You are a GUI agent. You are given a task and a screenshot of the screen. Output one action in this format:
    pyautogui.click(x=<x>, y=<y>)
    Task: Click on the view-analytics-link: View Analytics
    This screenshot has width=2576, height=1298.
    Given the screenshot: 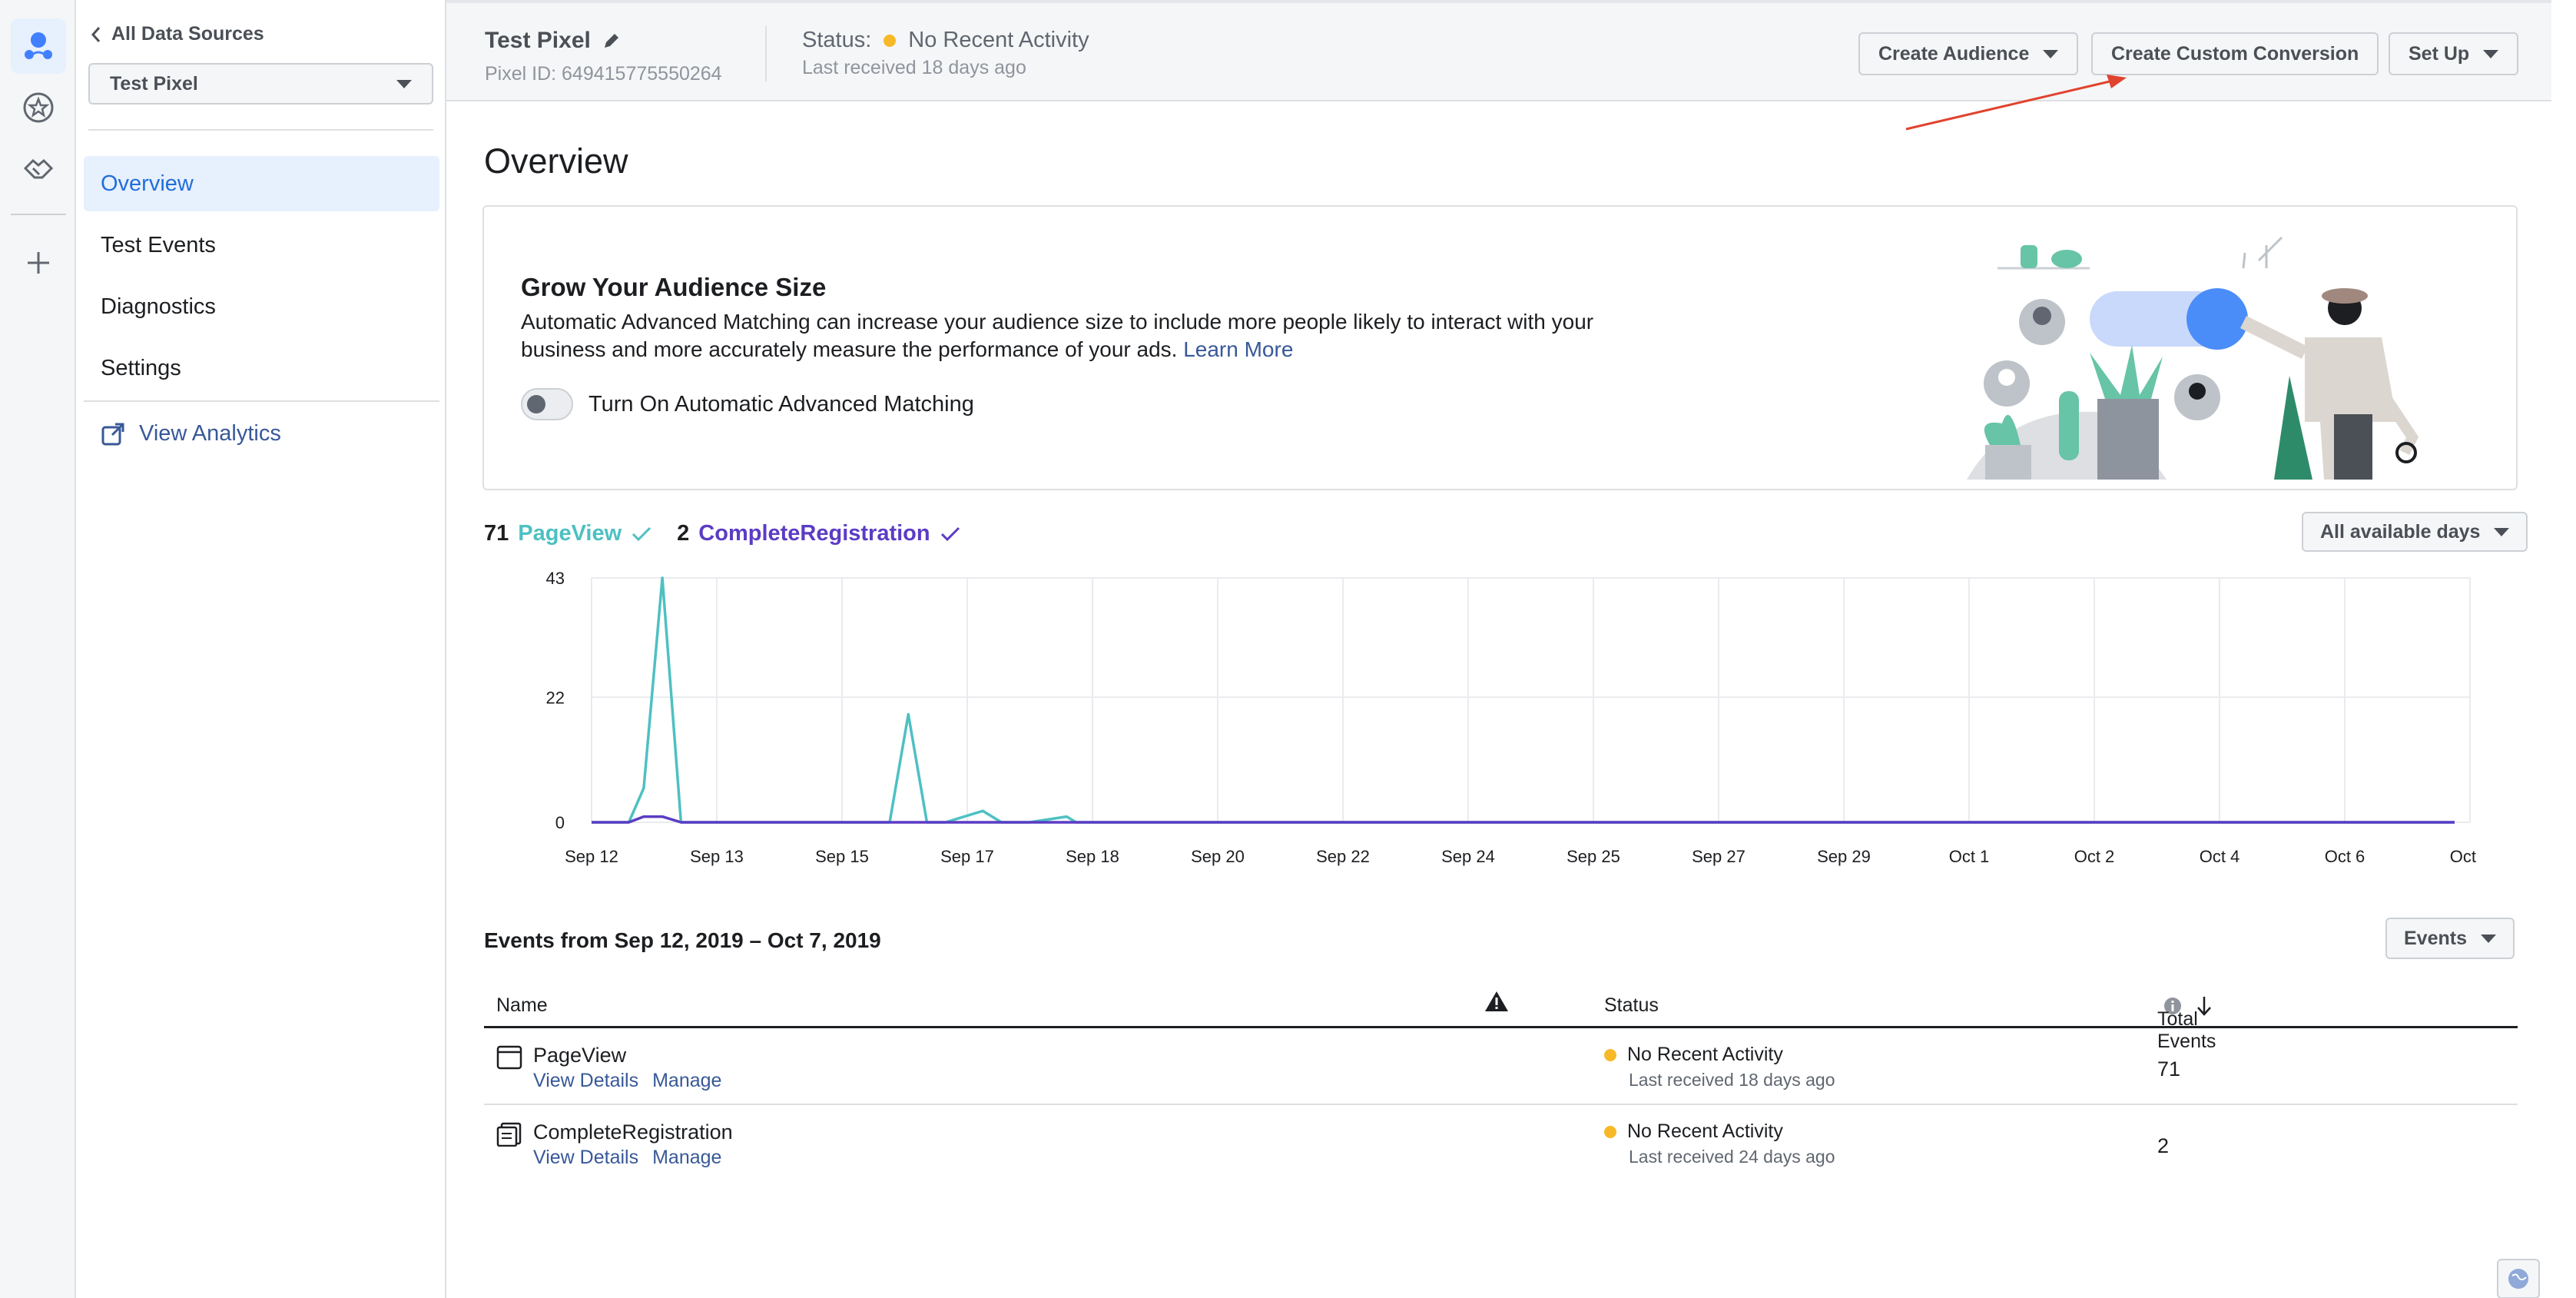 What is the action you would take?
    pyautogui.click(x=191, y=433)
    